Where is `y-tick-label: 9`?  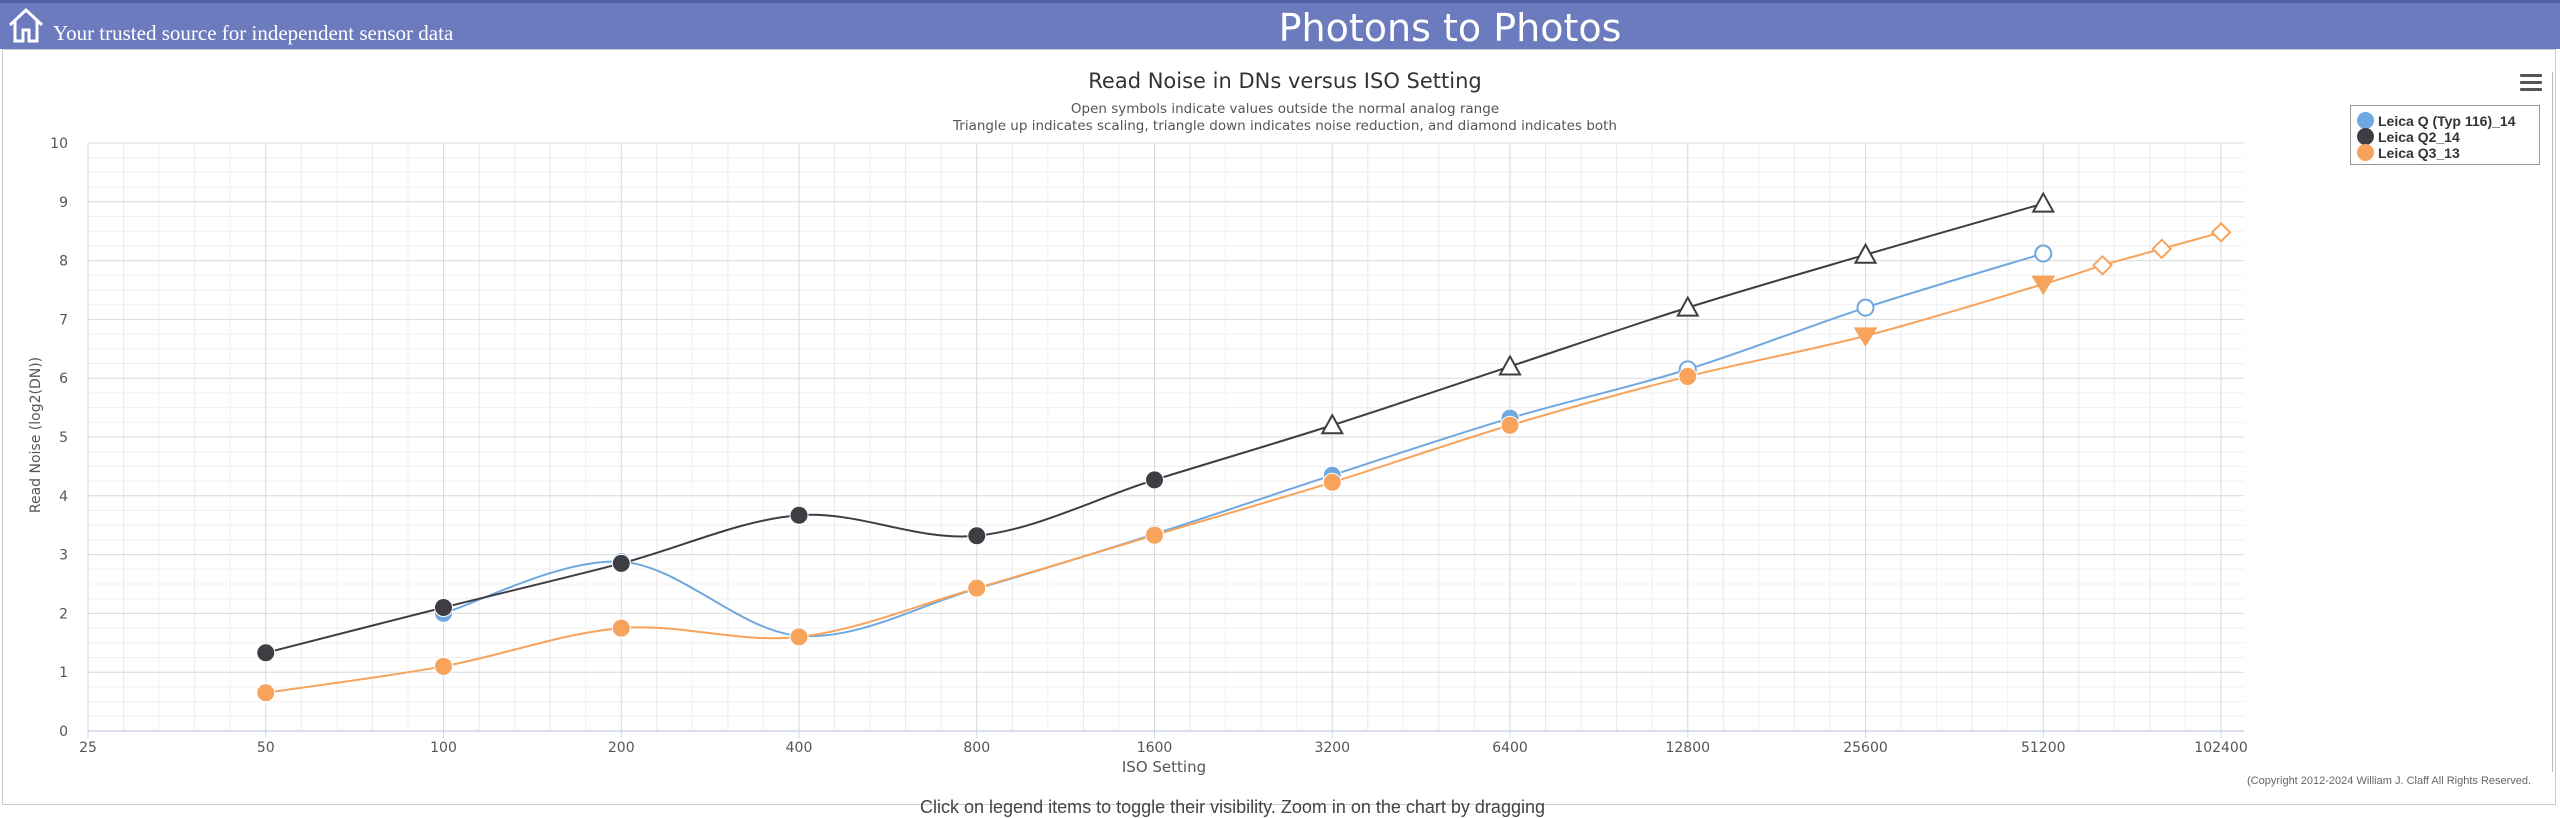 y-tick-label: 9 is located at coordinates (63, 203).